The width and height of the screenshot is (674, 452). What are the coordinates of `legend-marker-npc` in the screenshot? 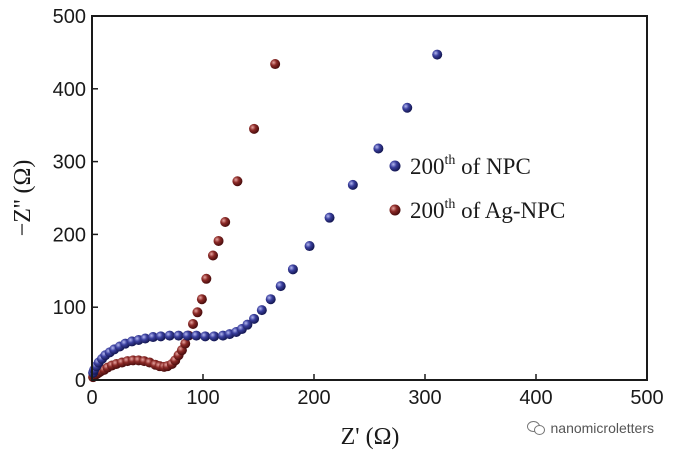 It's located at (395, 166).